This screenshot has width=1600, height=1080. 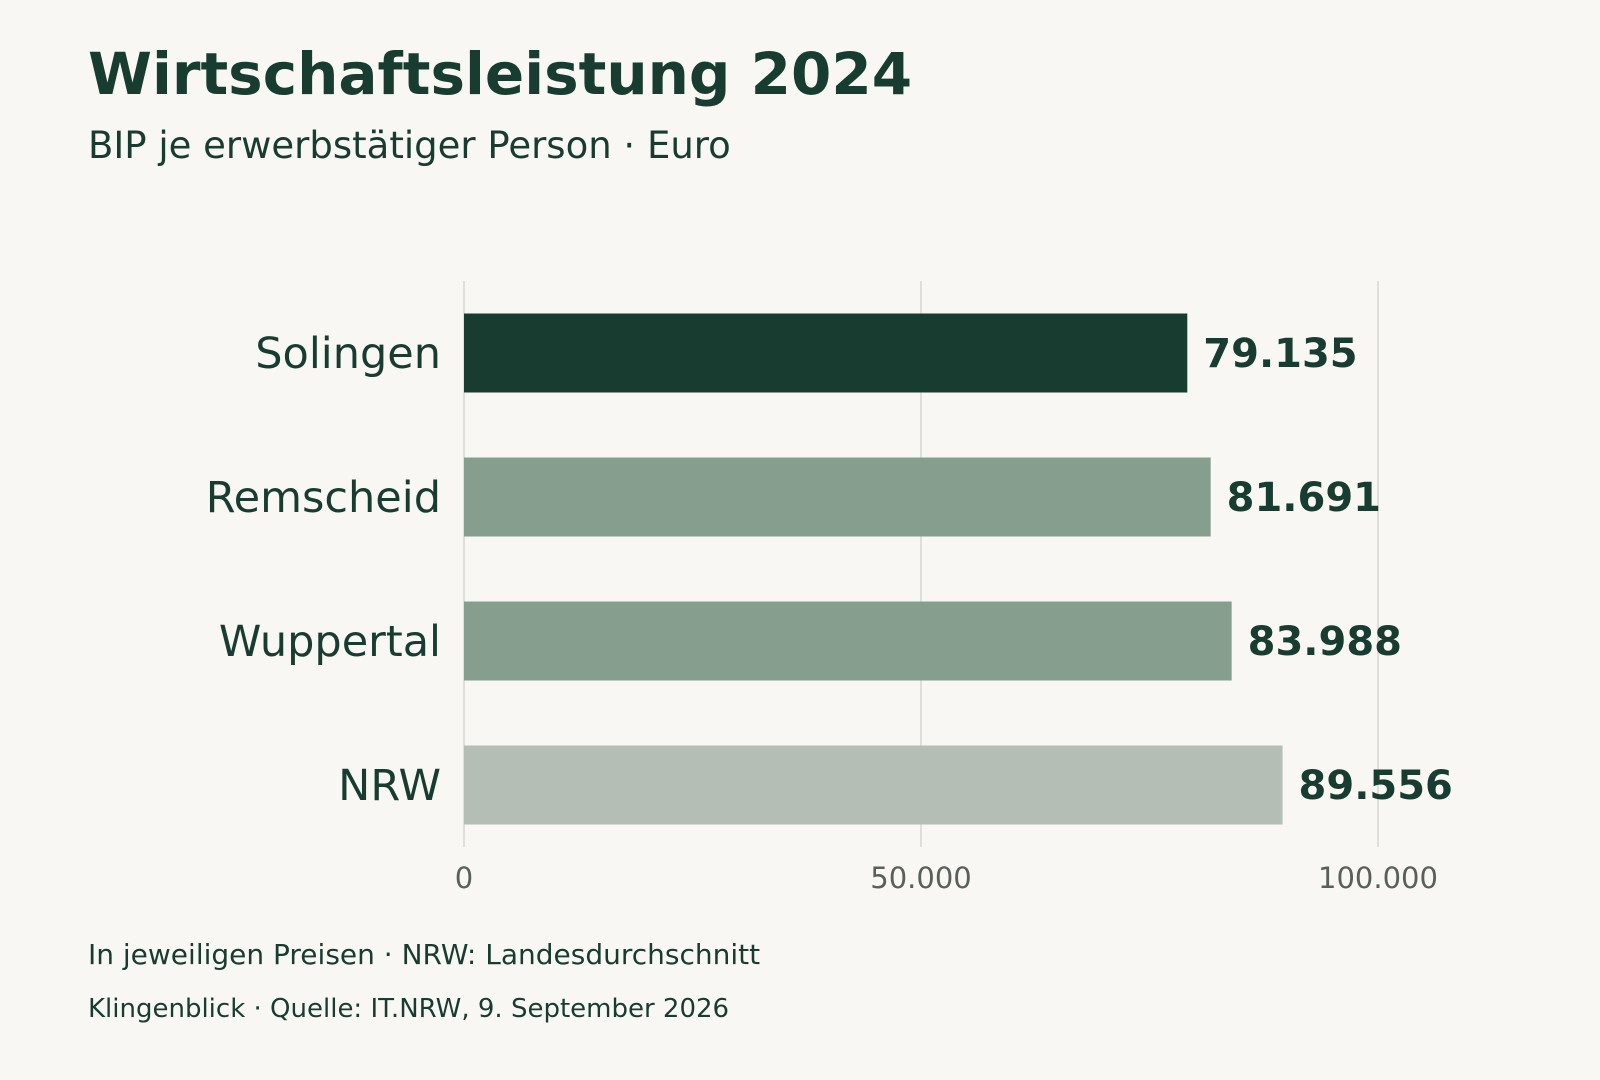 What do you see at coordinates (409, 145) in the screenshot?
I see `chart-subtitle: BIP je erwerbstätiger Person · Euro` at bounding box center [409, 145].